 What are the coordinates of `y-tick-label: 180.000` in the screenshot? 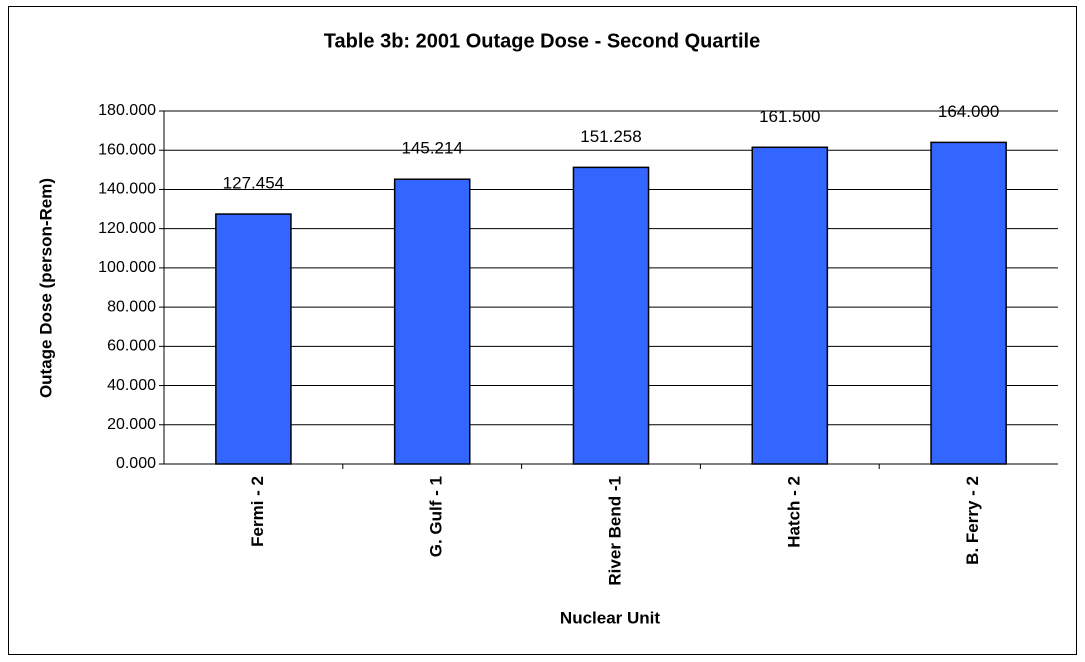 It's located at (127, 110).